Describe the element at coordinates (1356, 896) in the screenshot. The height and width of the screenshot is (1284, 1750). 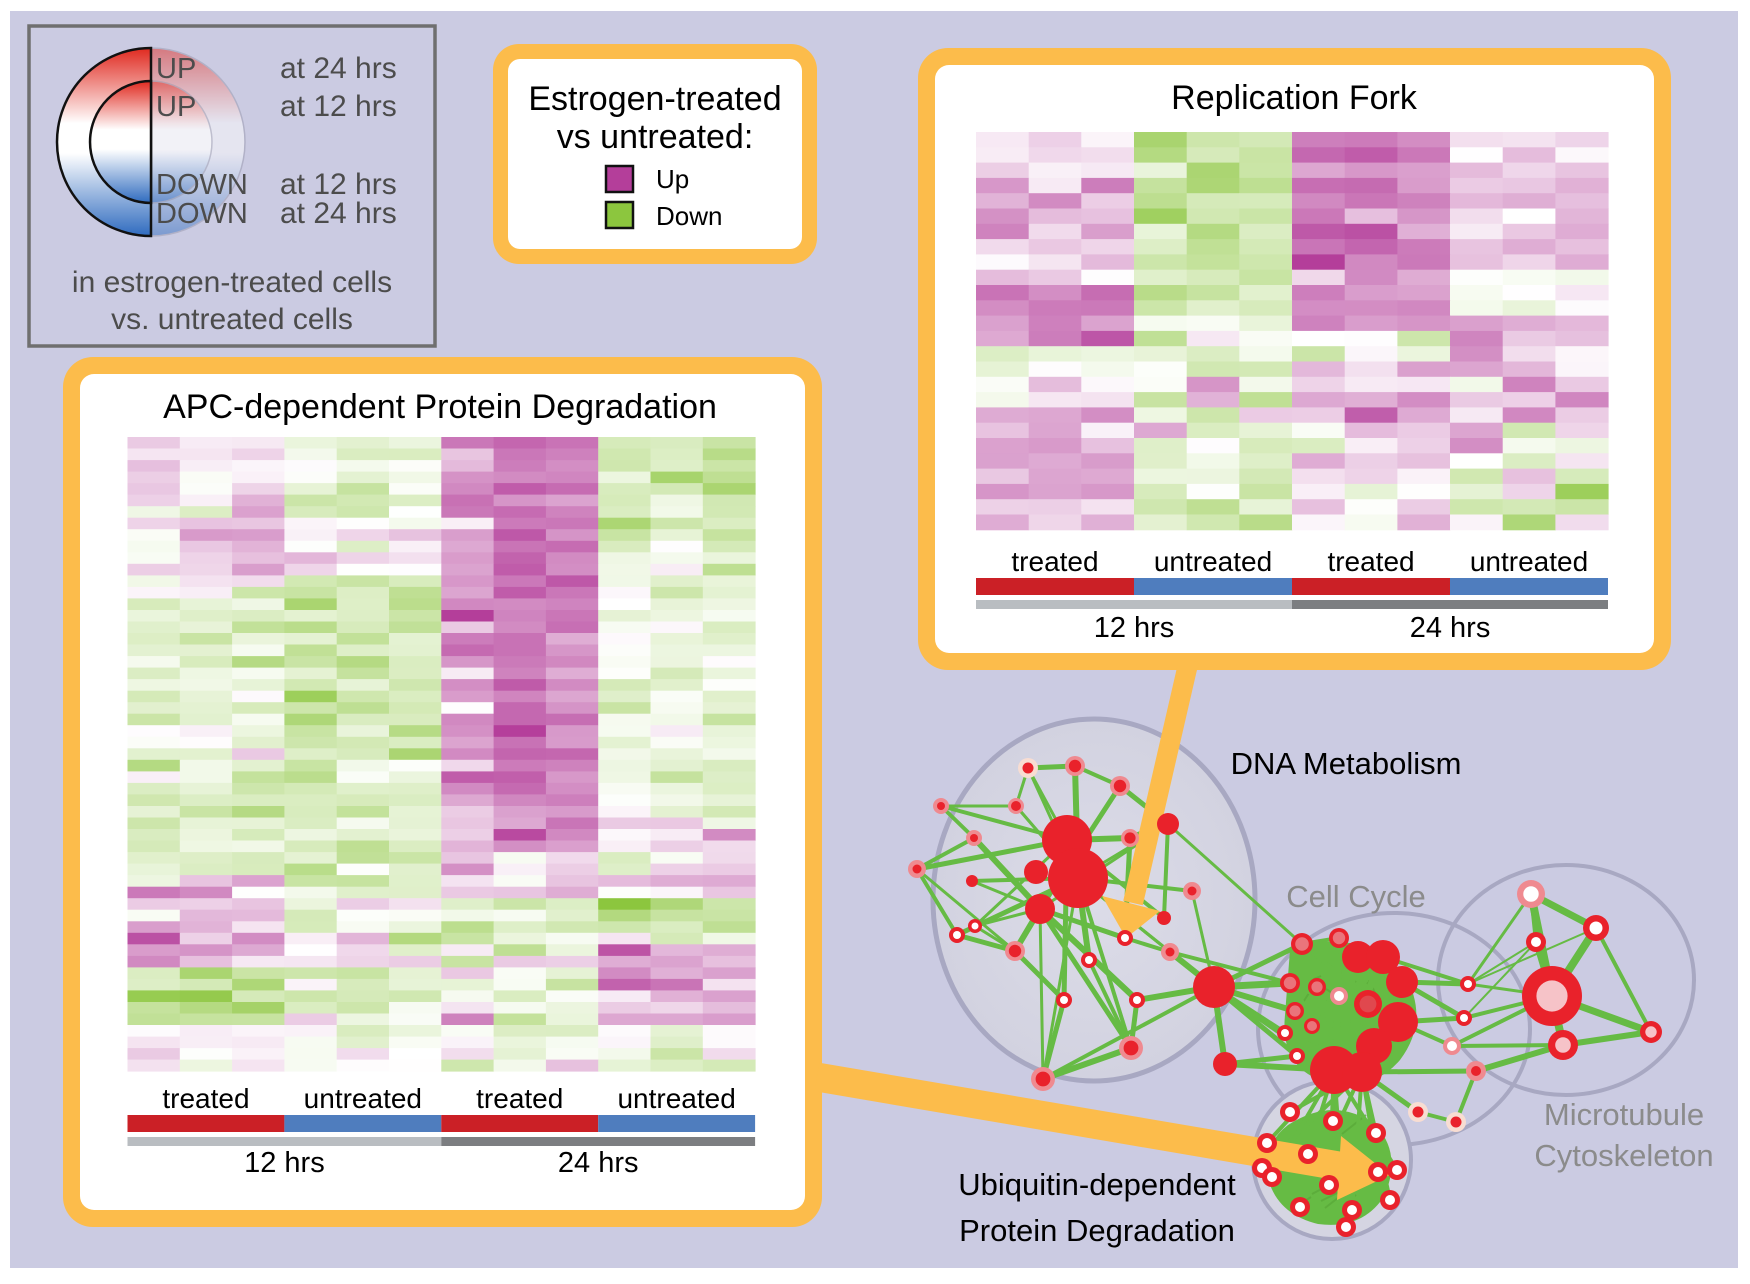
I see `svg-text: Cell Cycle` at that location.